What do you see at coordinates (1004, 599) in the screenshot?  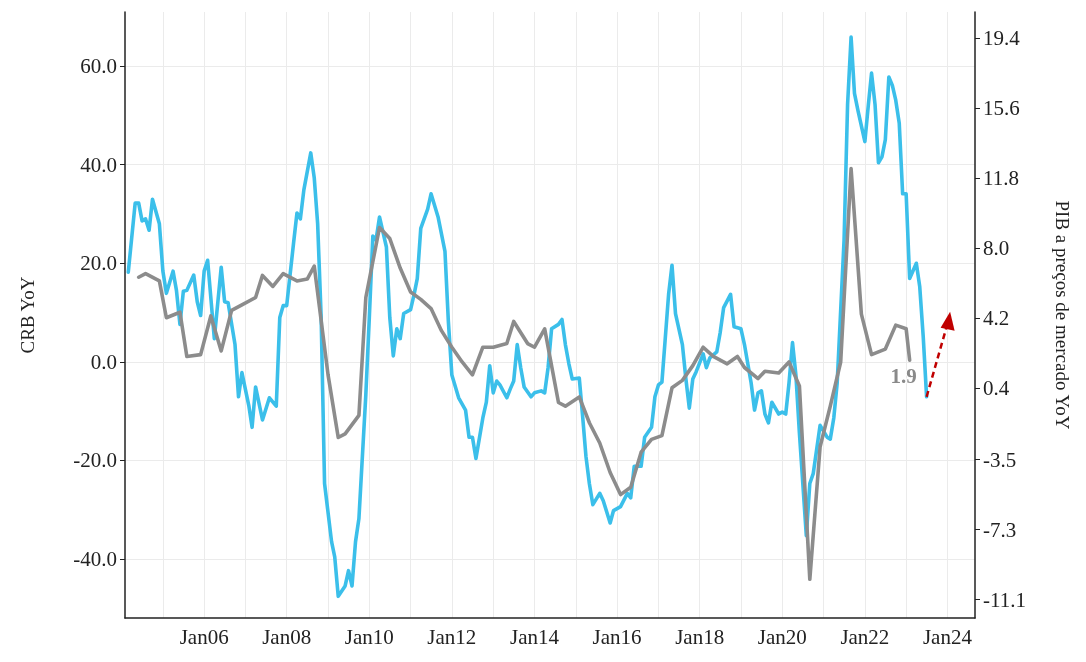 I see `y2-tick-label: -11.1` at bounding box center [1004, 599].